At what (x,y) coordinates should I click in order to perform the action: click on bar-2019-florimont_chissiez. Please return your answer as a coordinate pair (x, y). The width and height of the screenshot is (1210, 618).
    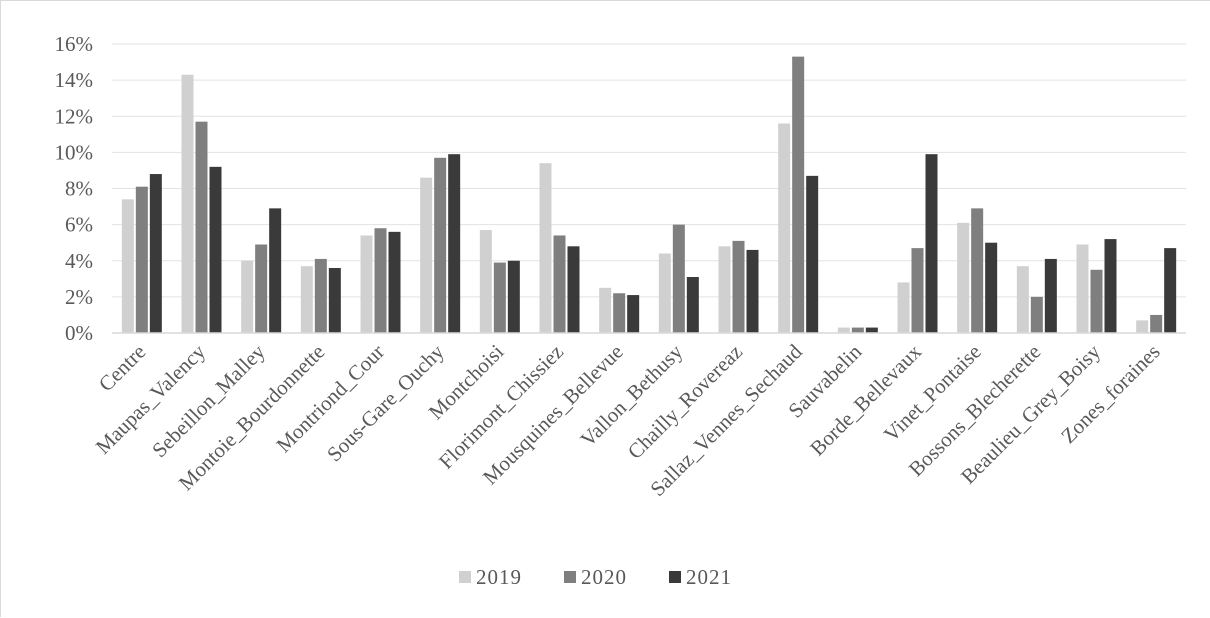
    Looking at the image, I should click on (545, 248).